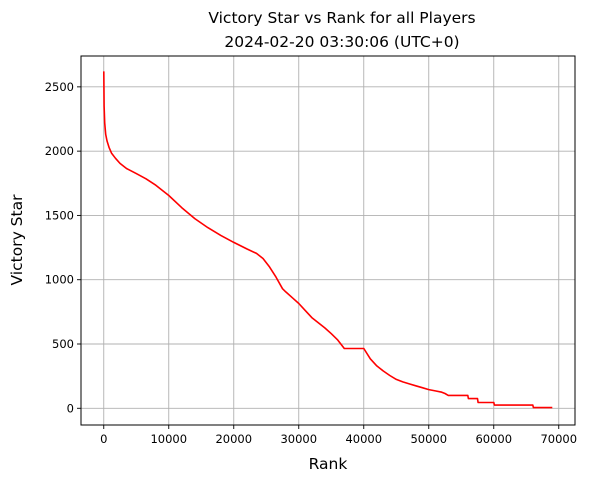 This screenshot has height=483, width=591. Describe the element at coordinates (558, 439) in the screenshot. I see `x-tick-label: 70000` at that location.